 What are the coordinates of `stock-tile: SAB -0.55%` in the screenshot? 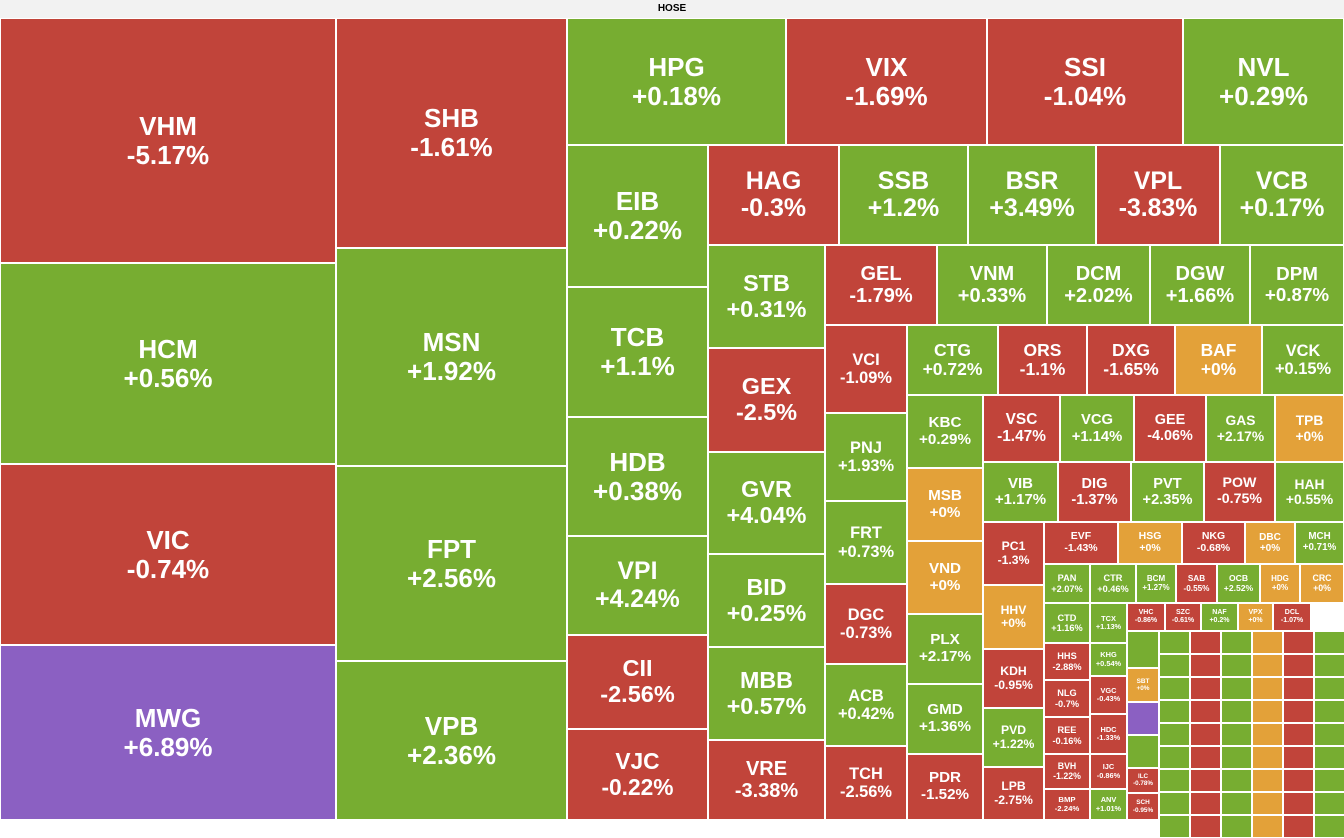 It's located at (1196, 583).